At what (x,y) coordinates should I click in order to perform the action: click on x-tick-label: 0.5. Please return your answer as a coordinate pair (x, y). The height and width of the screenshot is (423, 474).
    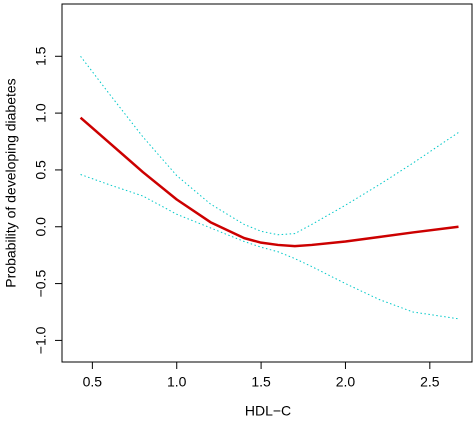
    Looking at the image, I should click on (93, 382).